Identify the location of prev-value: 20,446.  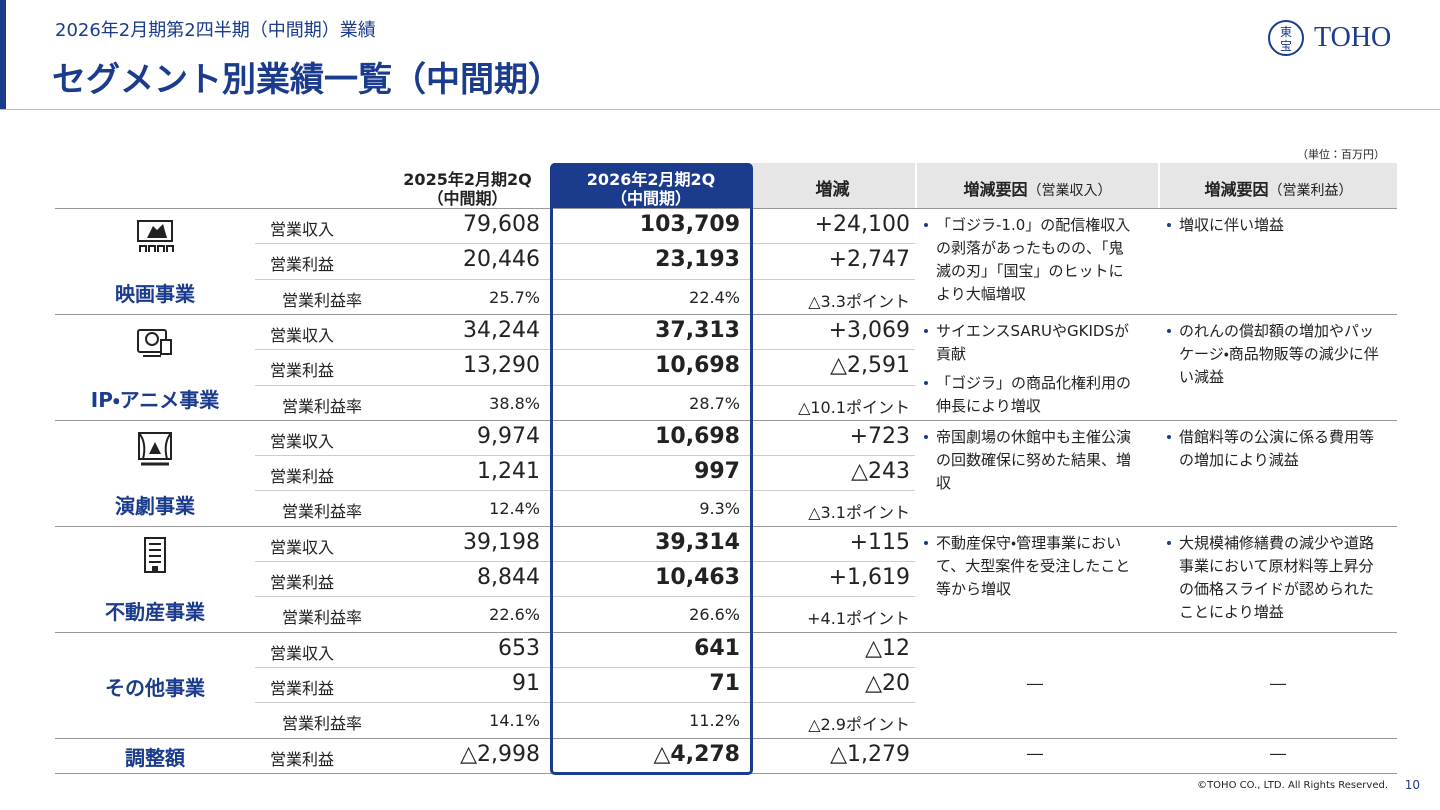
(501, 260).